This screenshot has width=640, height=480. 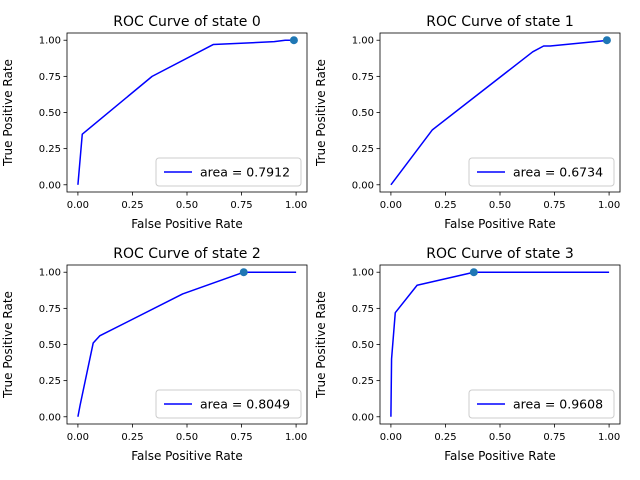 I want to click on legend-label: area = 0.8049, so click(x=245, y=404).